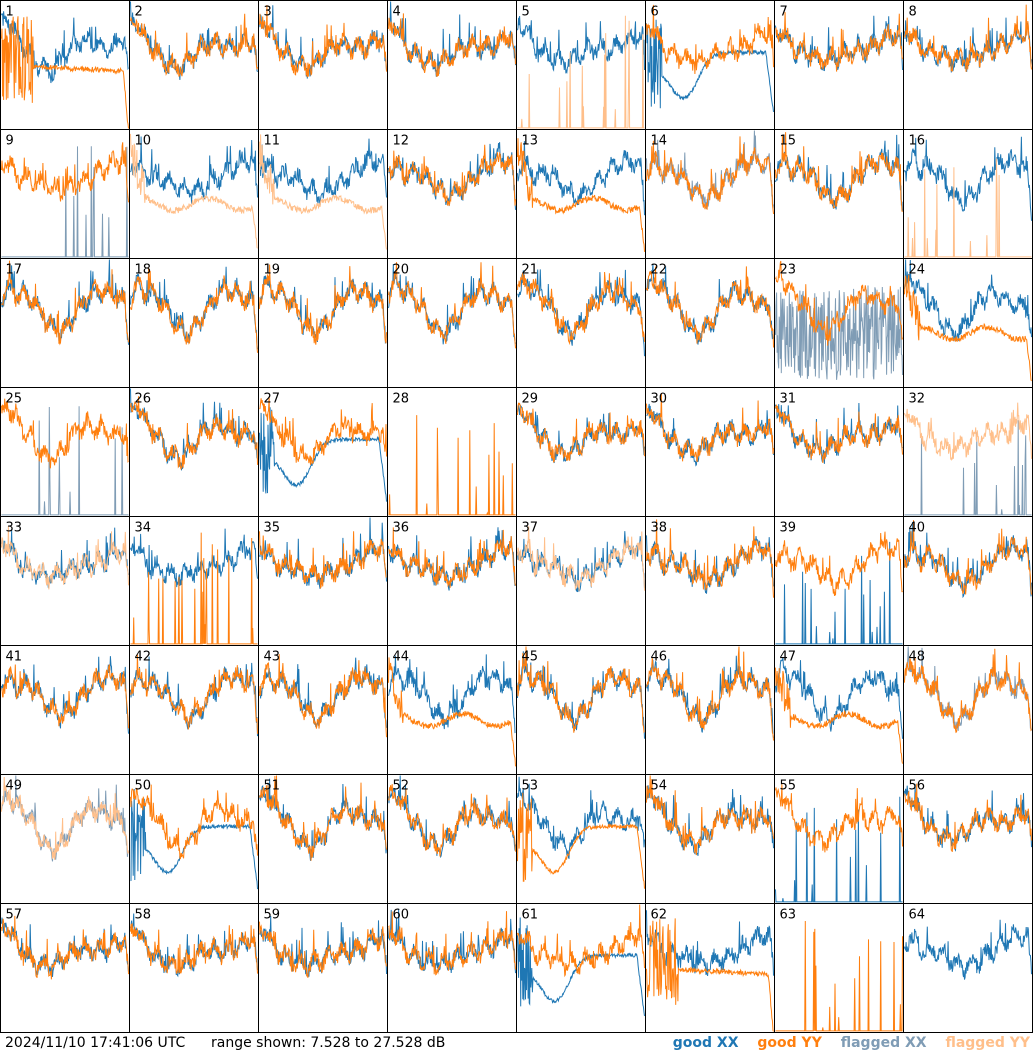 This screenshot has width=1033, height=1053. Describe the element at coordinates (10, 12) in the screenshot. I see `panel-label: 1` at that location.